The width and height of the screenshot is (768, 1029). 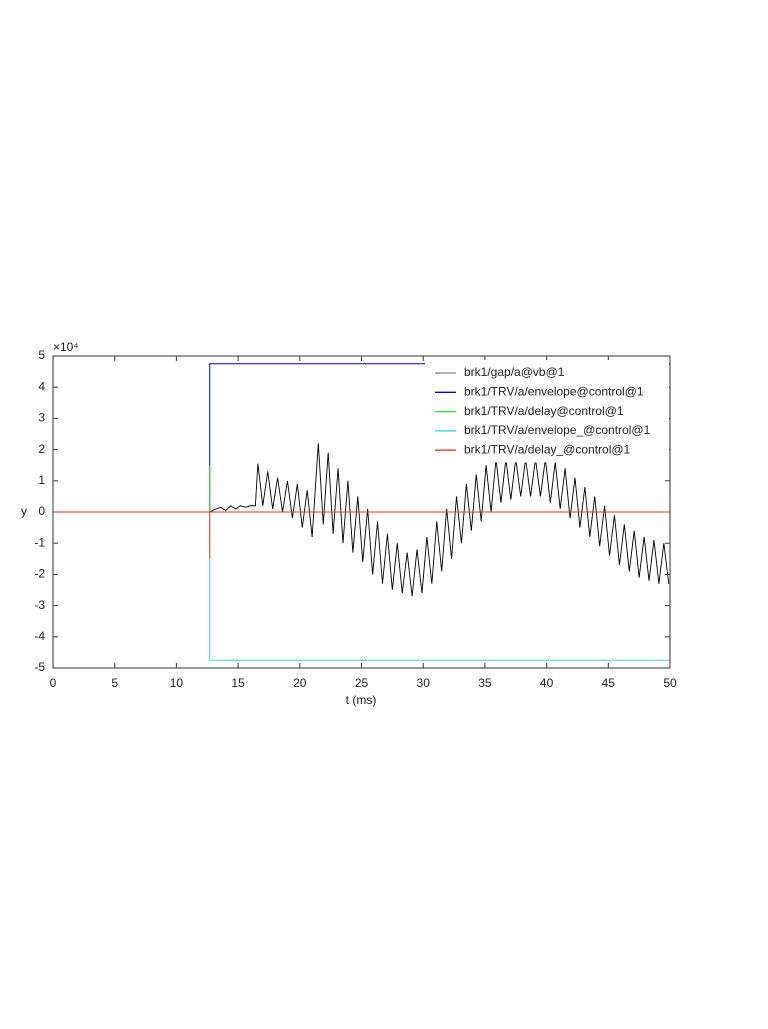 I want to click on x-tick-label: 40, so click(x=547, y=683).